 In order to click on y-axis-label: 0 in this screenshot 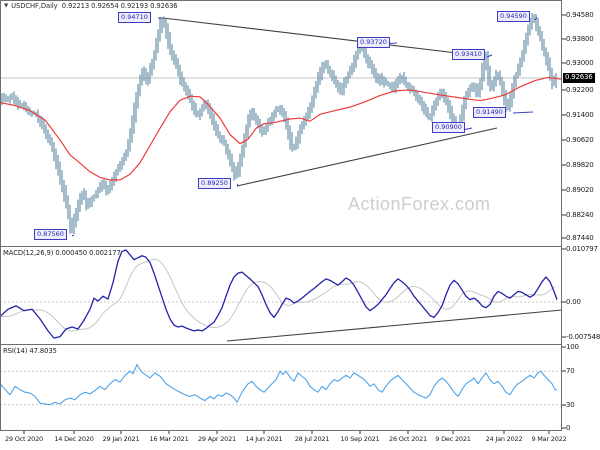, I will do `click(568, 428)`.